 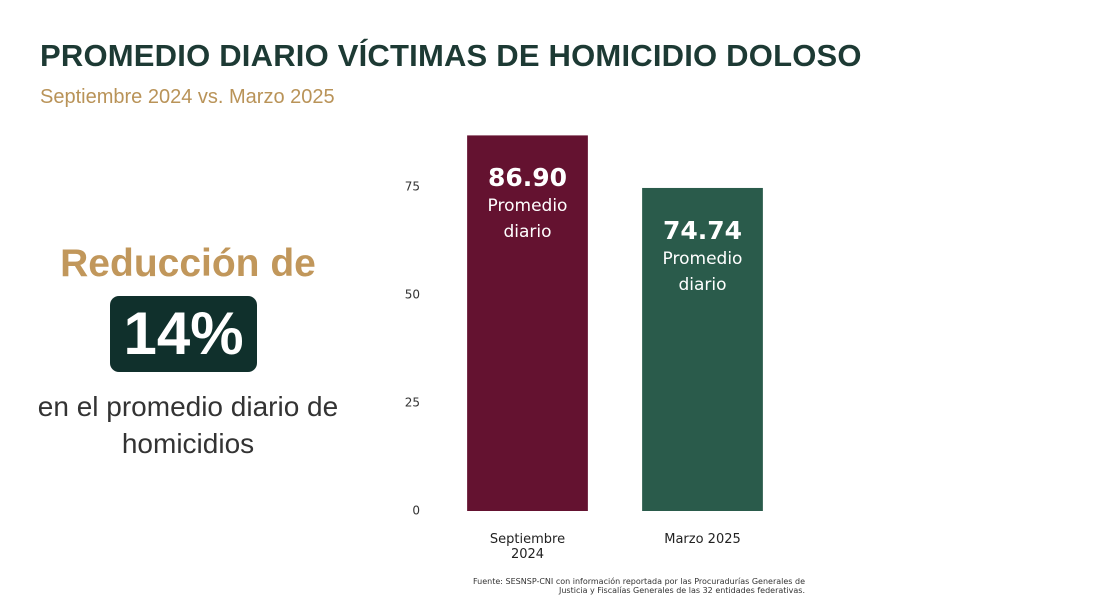 I want to click on y-tick-label: 50, so click(x=412, y=294).